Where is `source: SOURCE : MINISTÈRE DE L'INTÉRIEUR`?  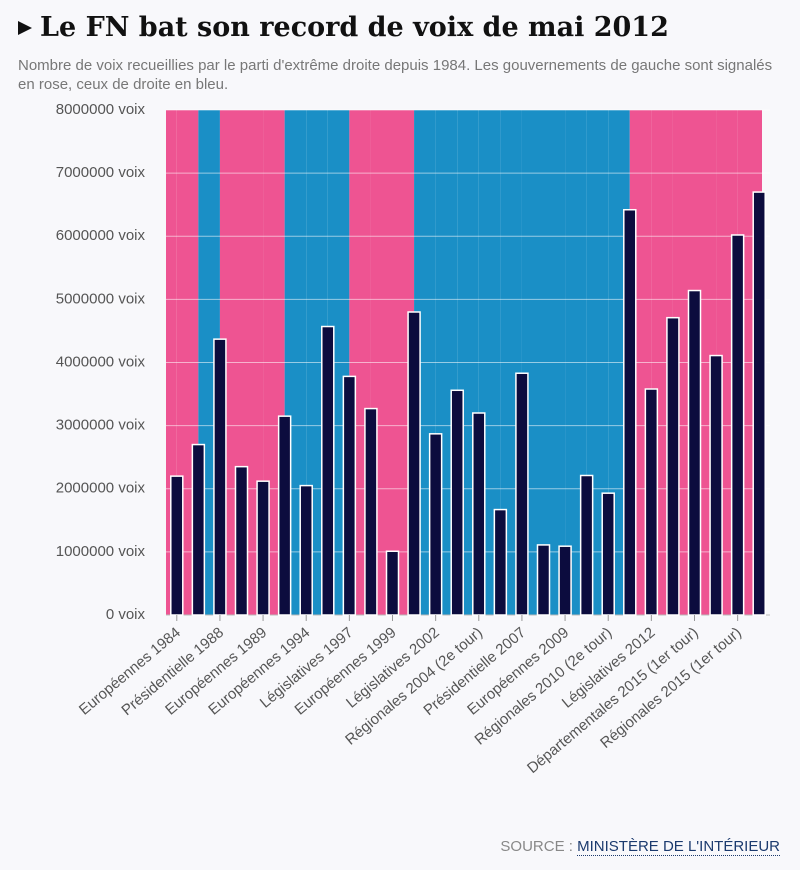
source: SOURCE : MINISTÈRE DE L'INTÉRIEUR is located at coordinates (640, 847).